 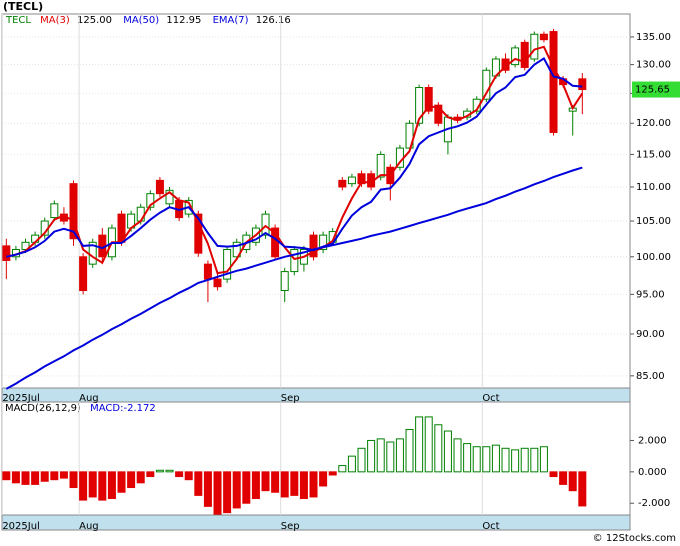 What do you see at coordinates (653, 221) in the screenshot?
I see `y-tick-label: 105.00` at bounding box center [653, 221].